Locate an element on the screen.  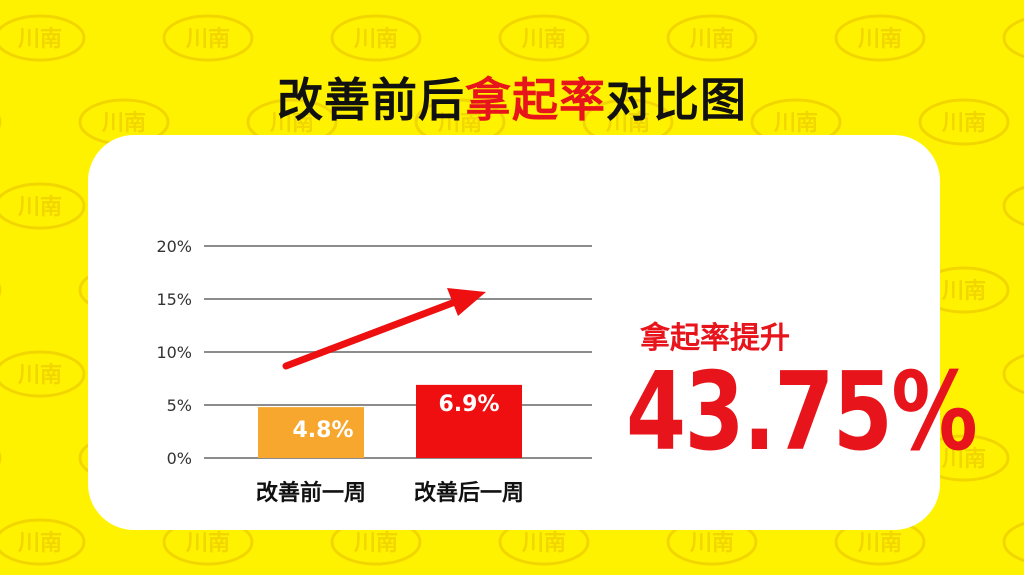
y-tick-label: 15% is located at coordinates (174, 299).